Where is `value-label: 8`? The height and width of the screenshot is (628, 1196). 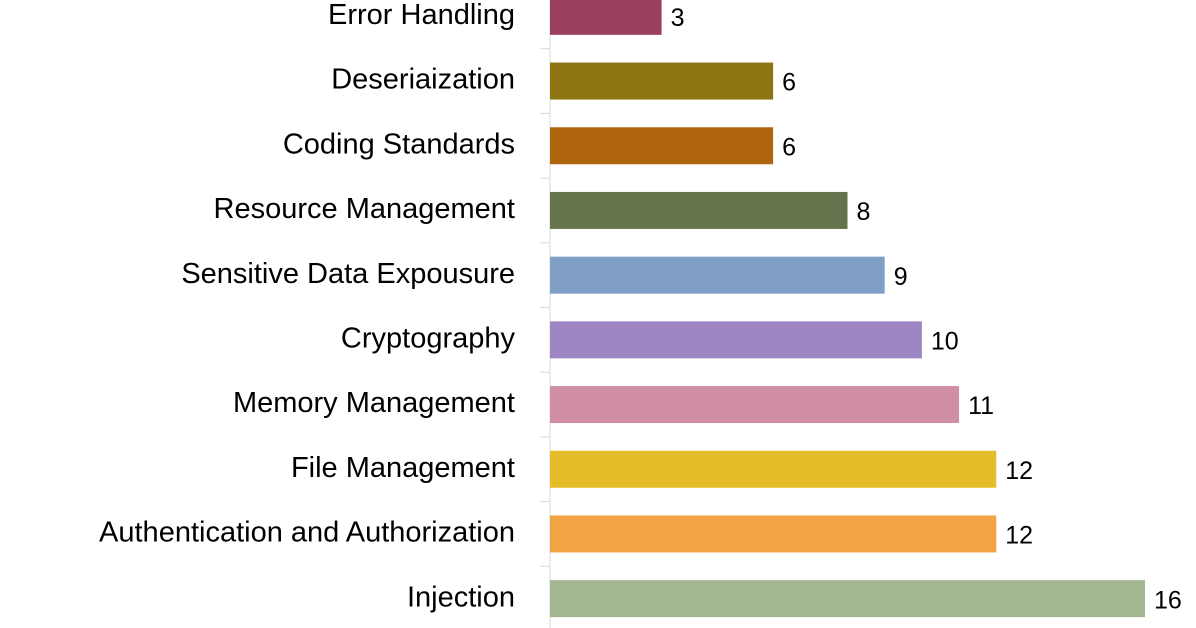
value-label: 8 is located at coordinates (864, 212).